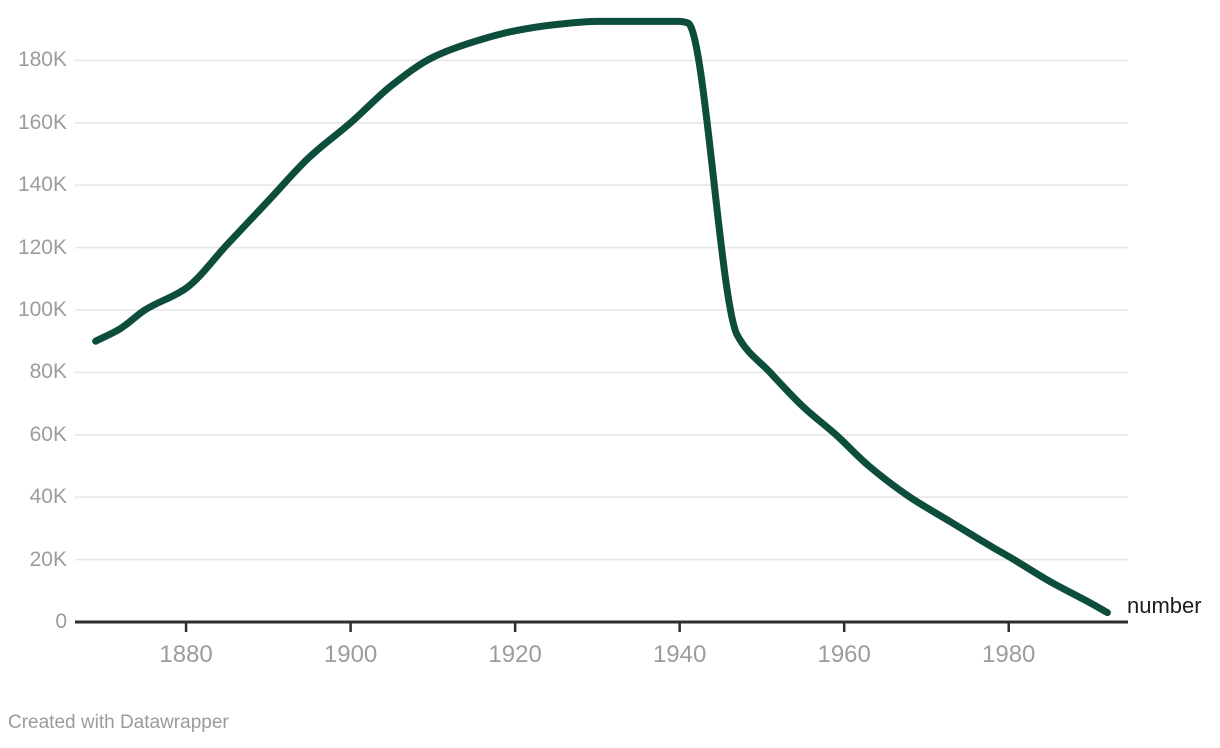 The width and height of the screenshot is (1220, 748). What do you see at coordinates (1009, 654) in the screenshot?
I see `x-axis-label: 1980` at bounding box center [1009, 654].